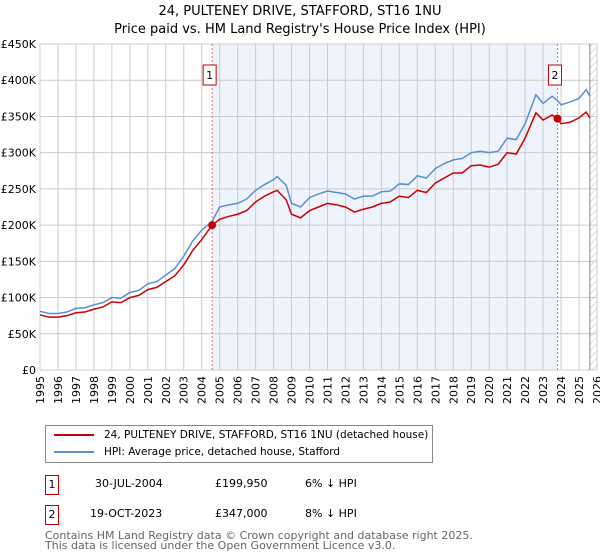 This screenshot has width=600, height=560. Describe the element at coordinates (593, 207) in the screenshot. I see `forecast-hatch` at that location.